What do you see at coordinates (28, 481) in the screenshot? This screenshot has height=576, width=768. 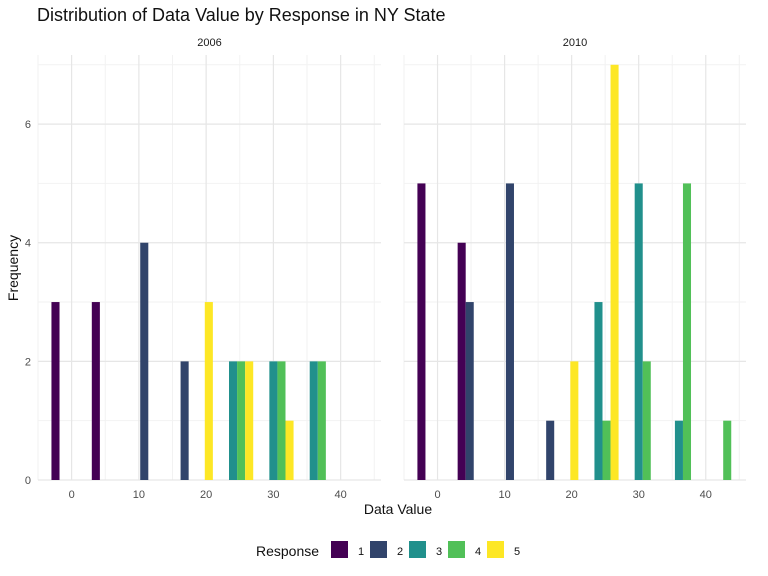 I see `y-tick-label: 0` at bounding box center [28, 481].